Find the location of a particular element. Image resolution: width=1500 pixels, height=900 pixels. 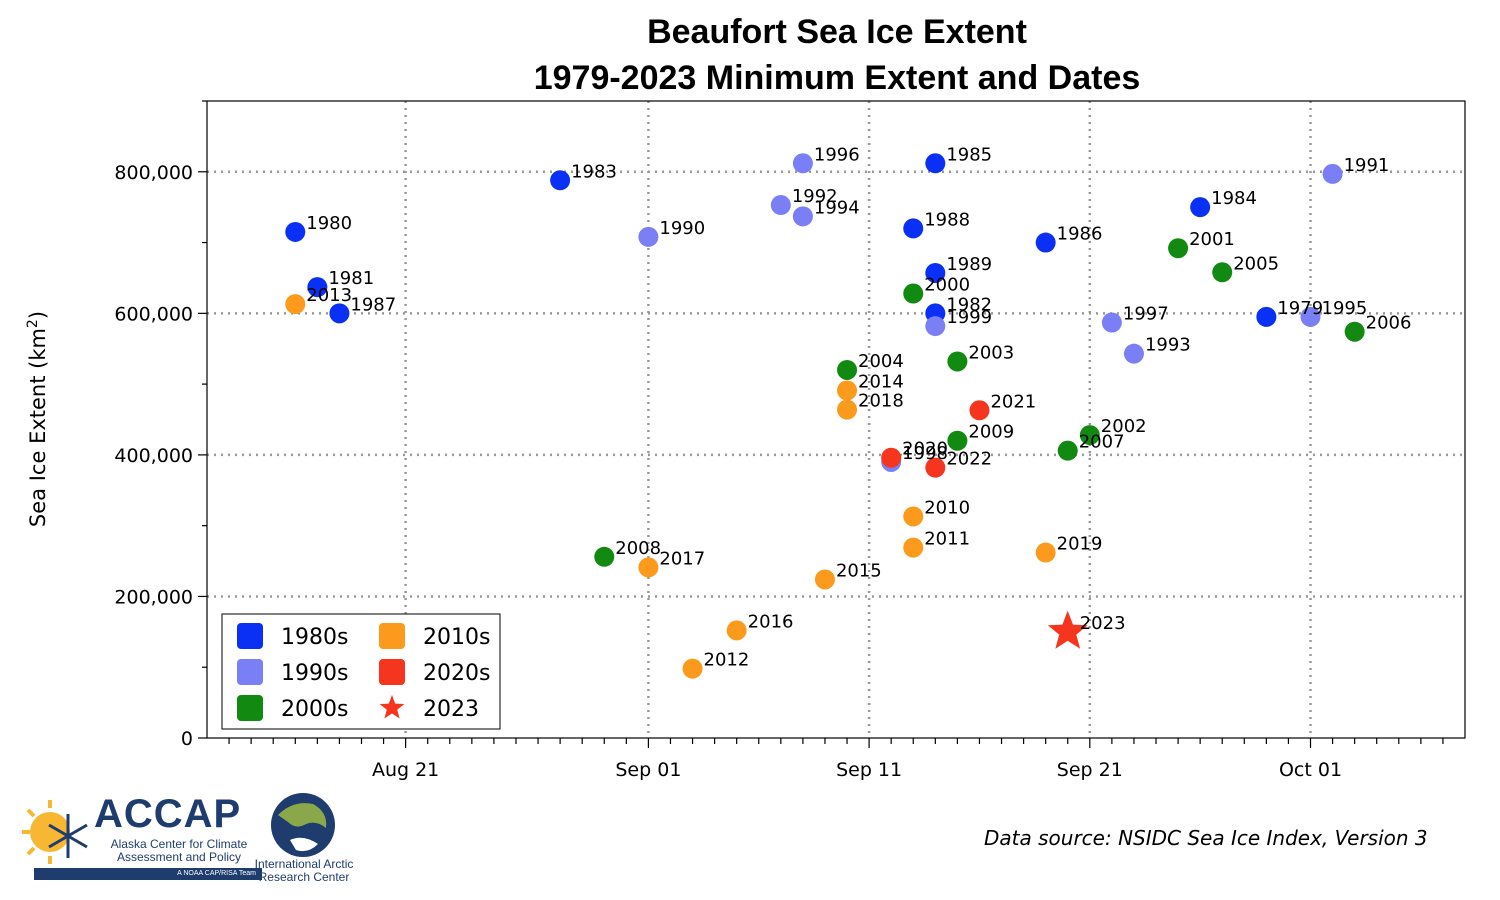

accap-logo-bar: A NOAA CAP/RISA Team is located at coordinates (148, 874).